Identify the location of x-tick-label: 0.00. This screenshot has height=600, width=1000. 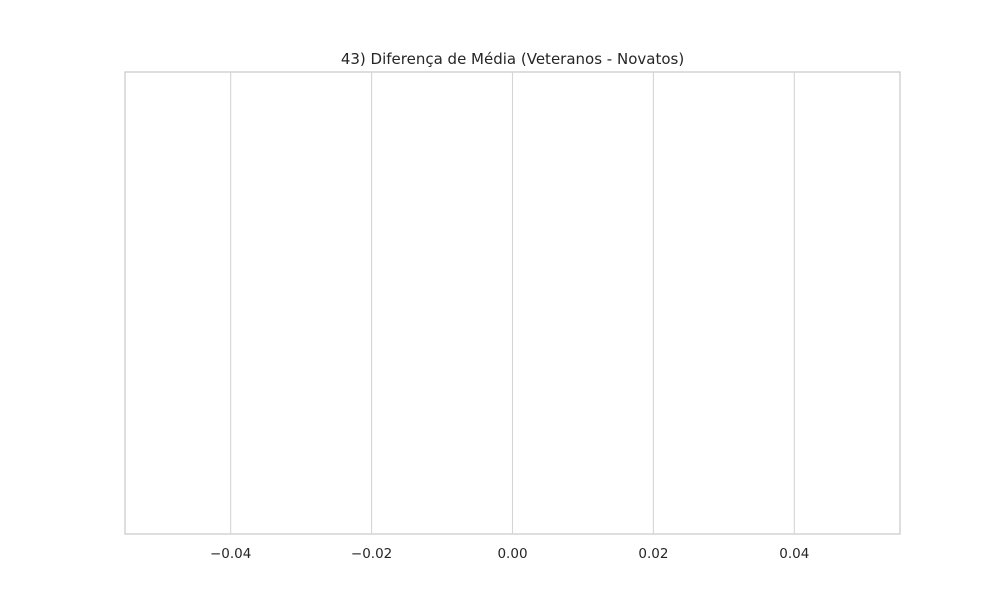
(512, 554).